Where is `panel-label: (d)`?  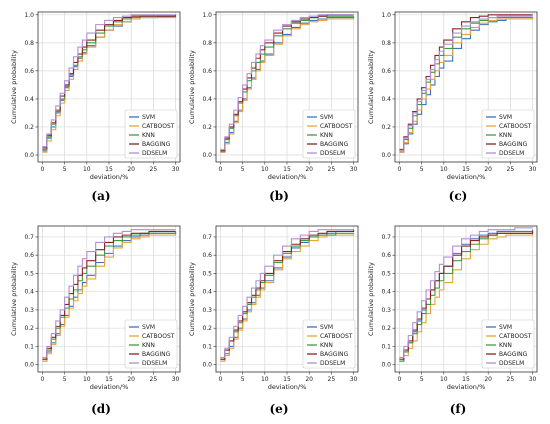
panel-label: (d) is located at coordinates (101, 409).